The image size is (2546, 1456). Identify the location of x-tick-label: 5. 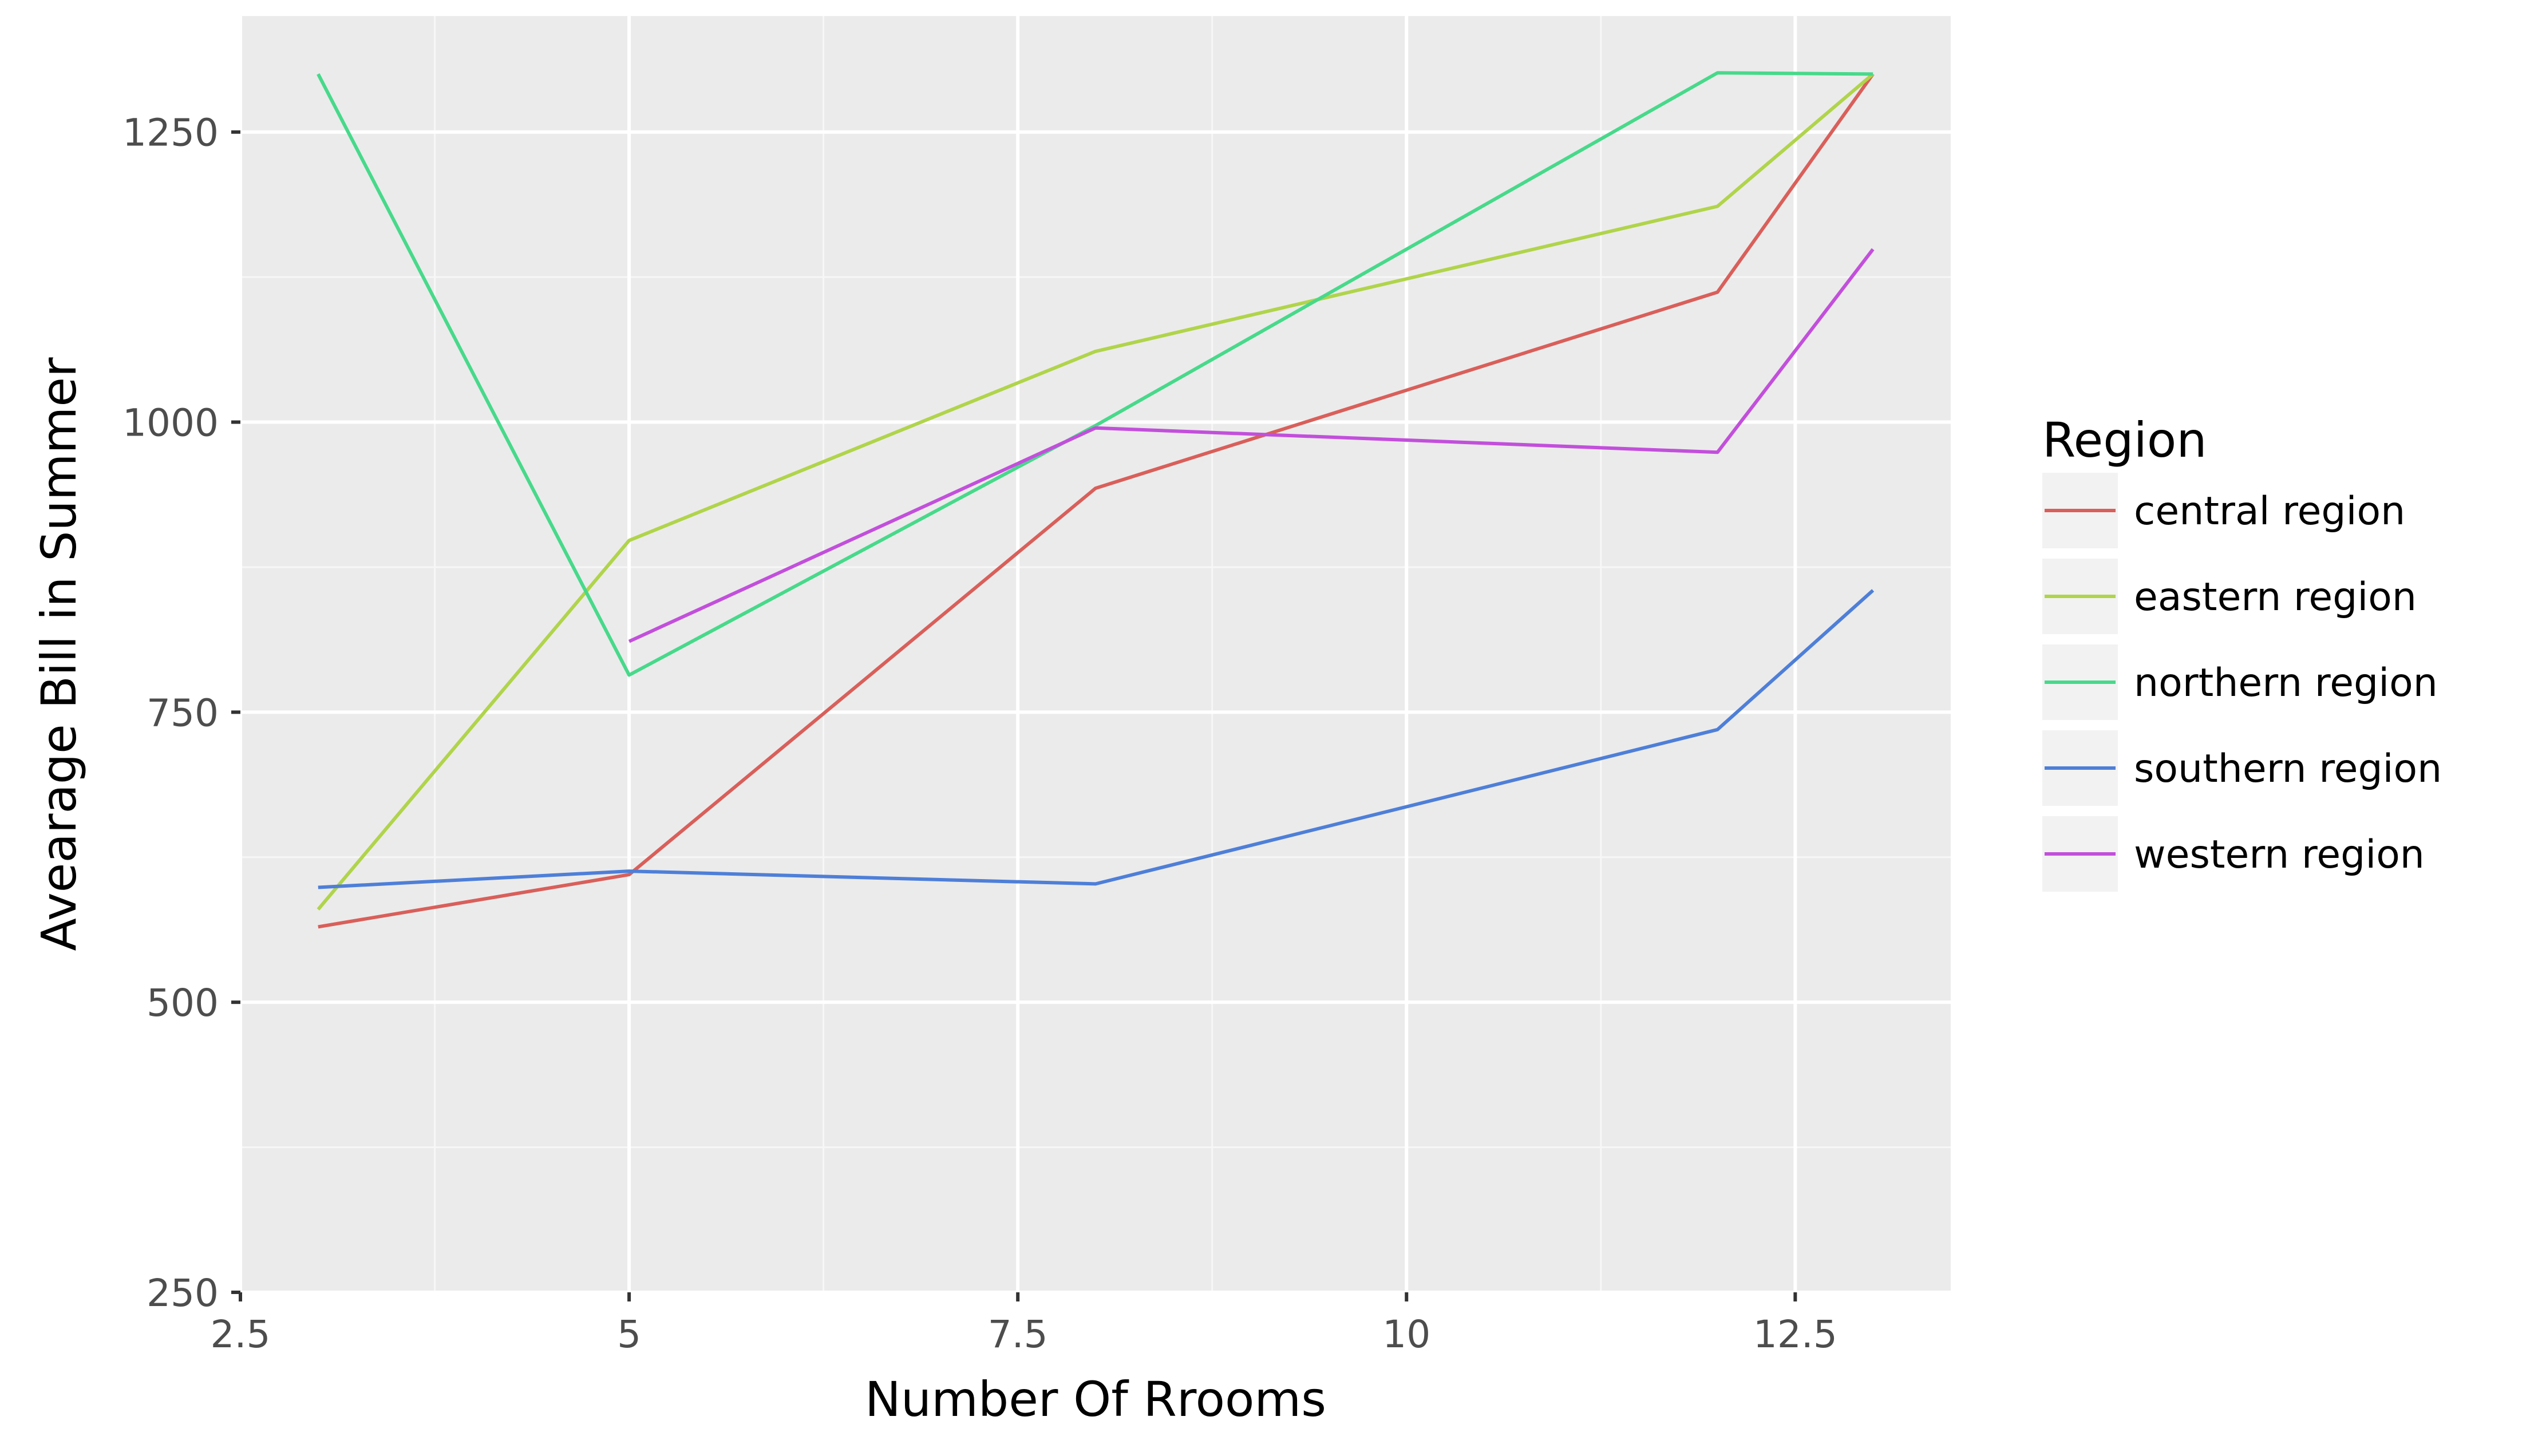
(629, 1334).